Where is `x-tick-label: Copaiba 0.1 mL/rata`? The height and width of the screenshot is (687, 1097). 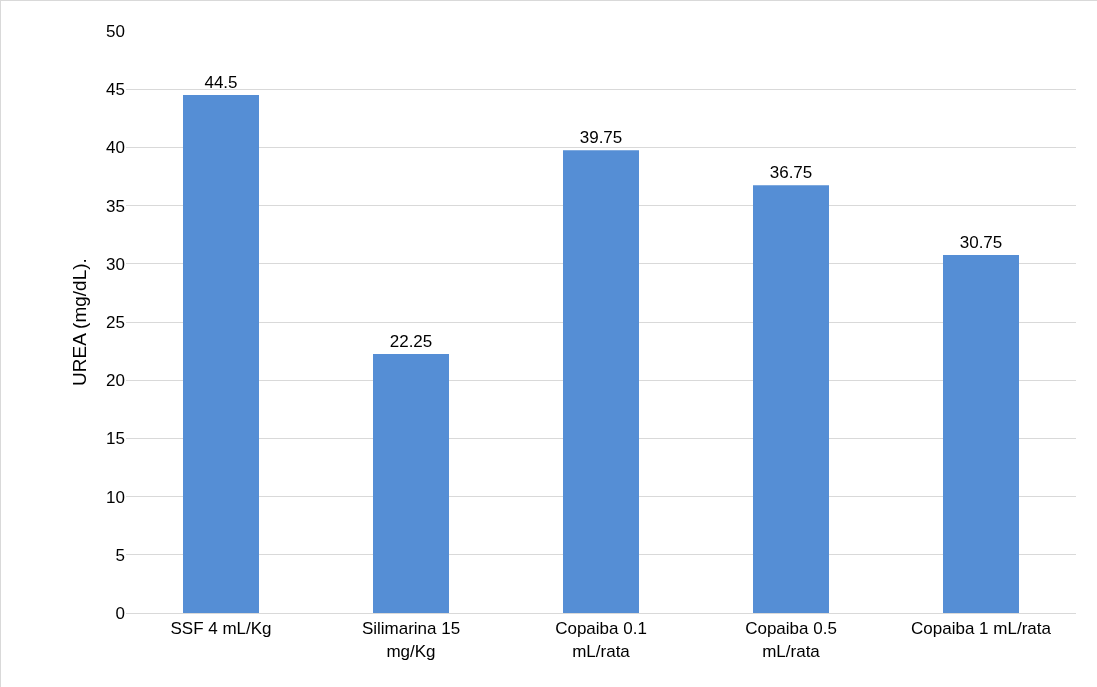
x-tick-label: Copaiba 0.1 mL/rata is located at coordinates (601, 640).